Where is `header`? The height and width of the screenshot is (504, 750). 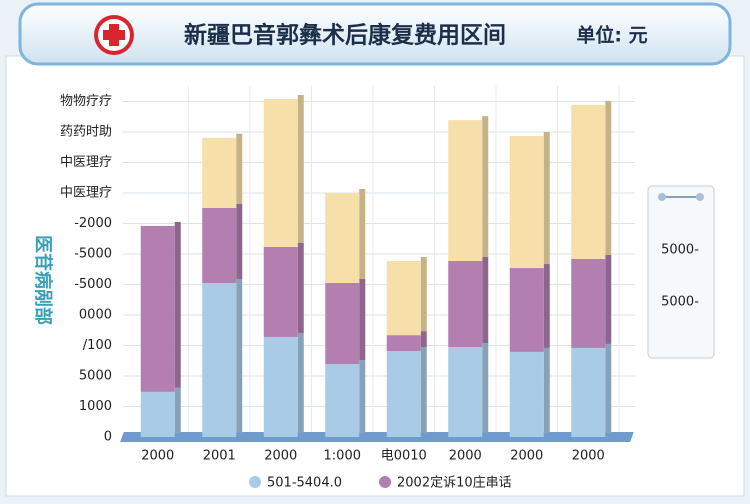 header is located at coordinates (375, 34).